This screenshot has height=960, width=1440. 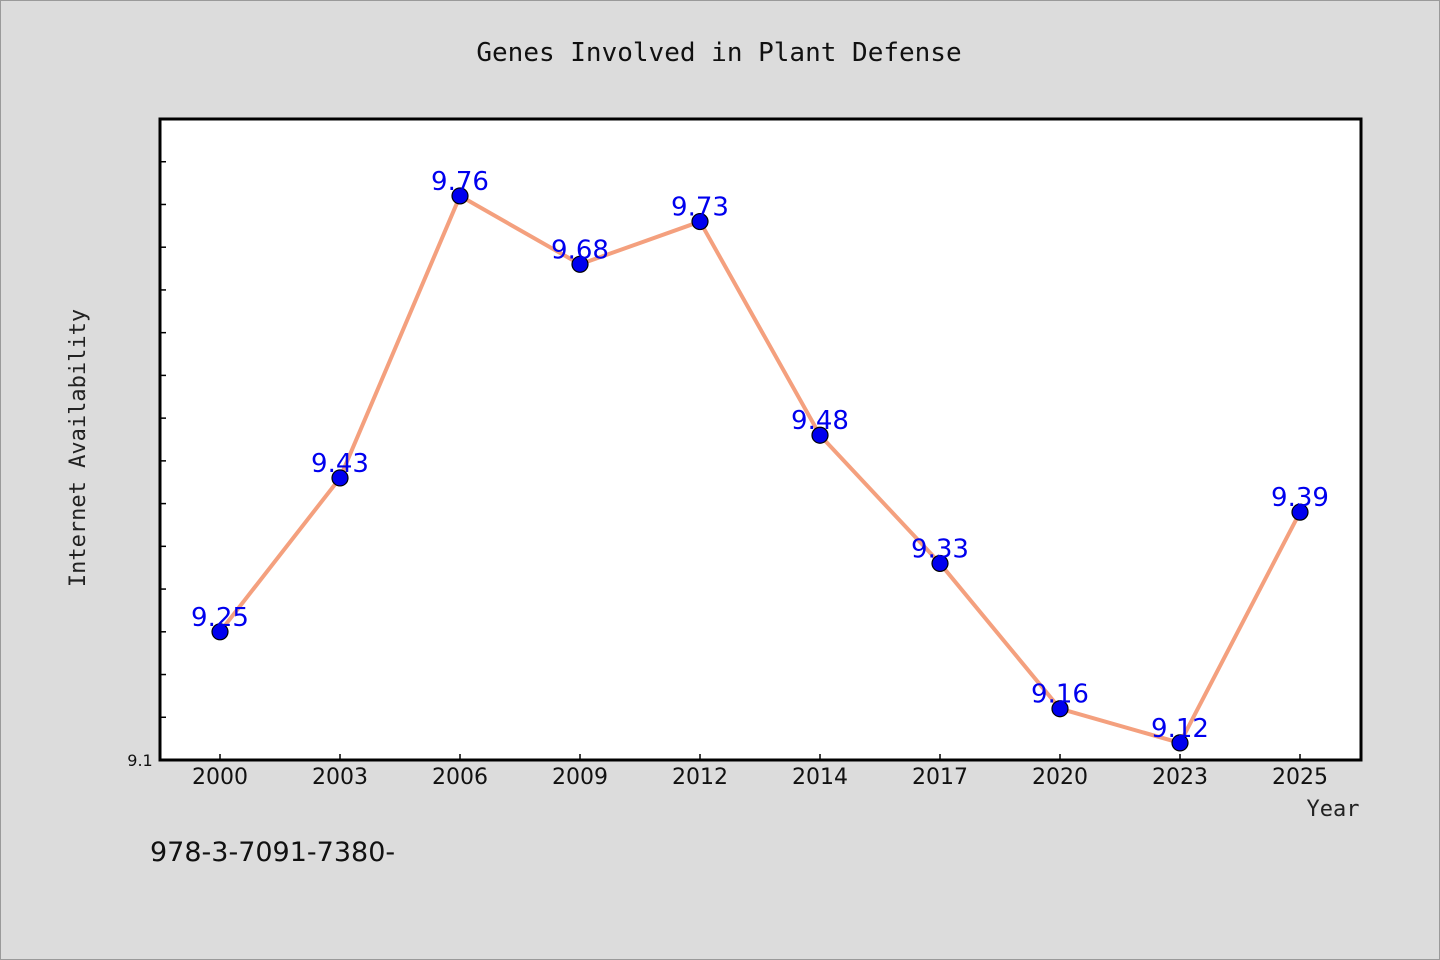 I want to click on x-tick-label: 2023, so click(x=1180, y=777).